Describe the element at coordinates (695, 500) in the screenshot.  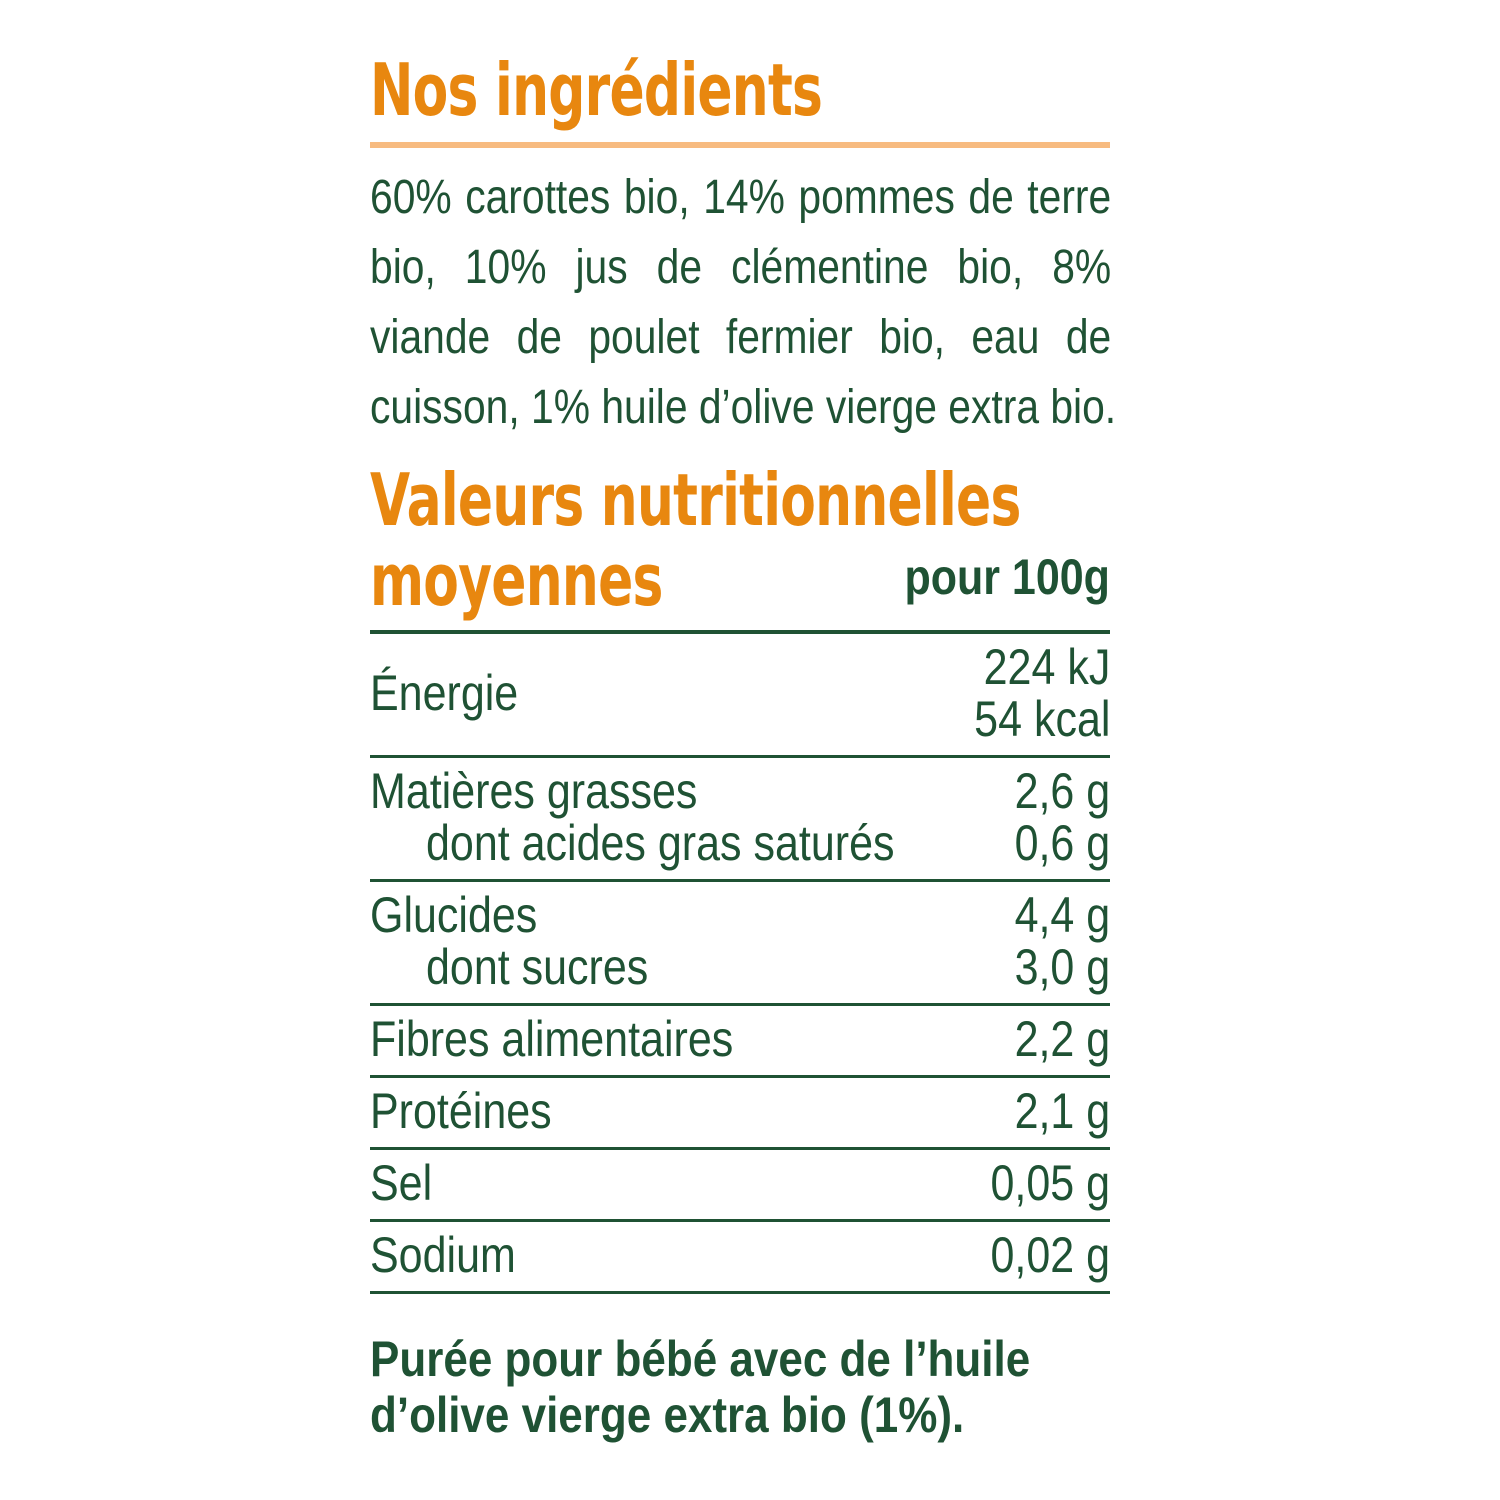
I see `nutrition-title: Valeurs nutritionnelles` at that location.